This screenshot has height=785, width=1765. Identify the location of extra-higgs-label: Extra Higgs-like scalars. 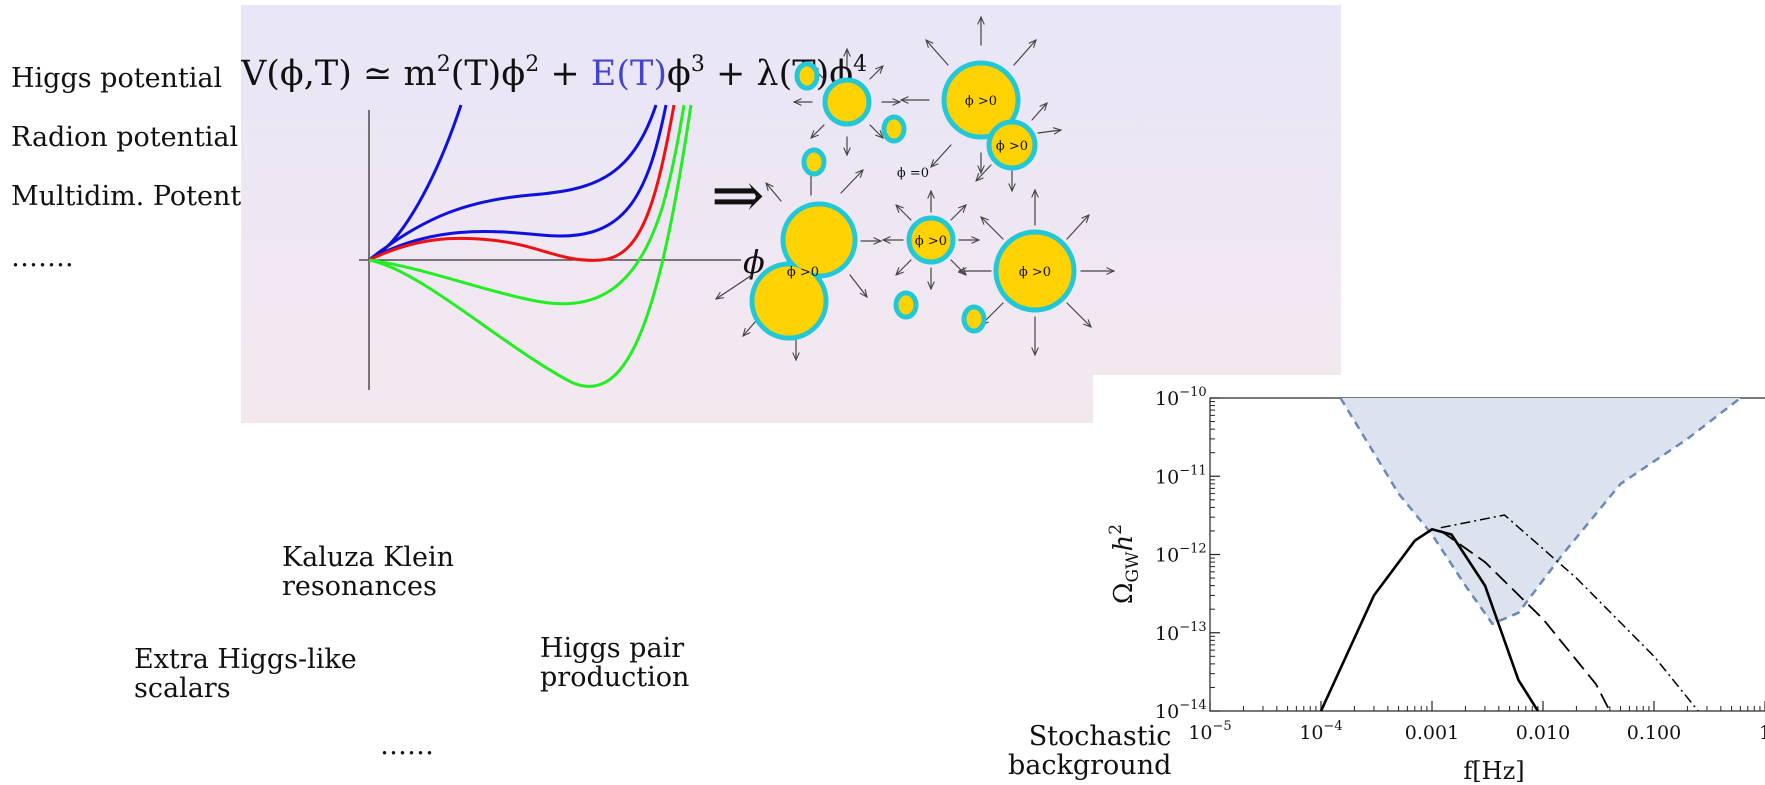
(245, 674).